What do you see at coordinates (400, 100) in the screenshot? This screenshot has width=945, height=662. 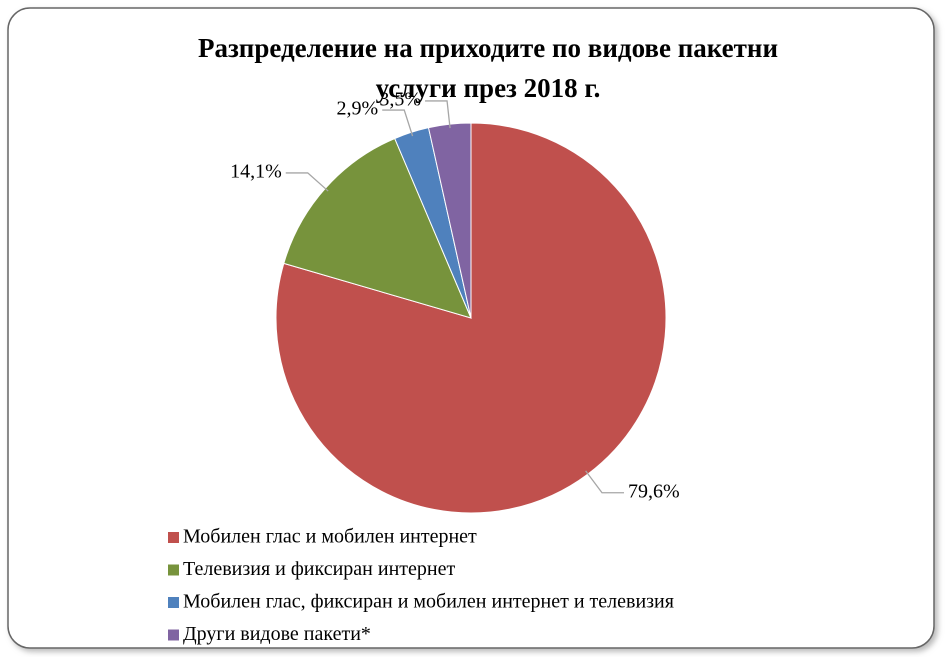 I see `data-label: 3,5%` at bounding box center [400, 100].